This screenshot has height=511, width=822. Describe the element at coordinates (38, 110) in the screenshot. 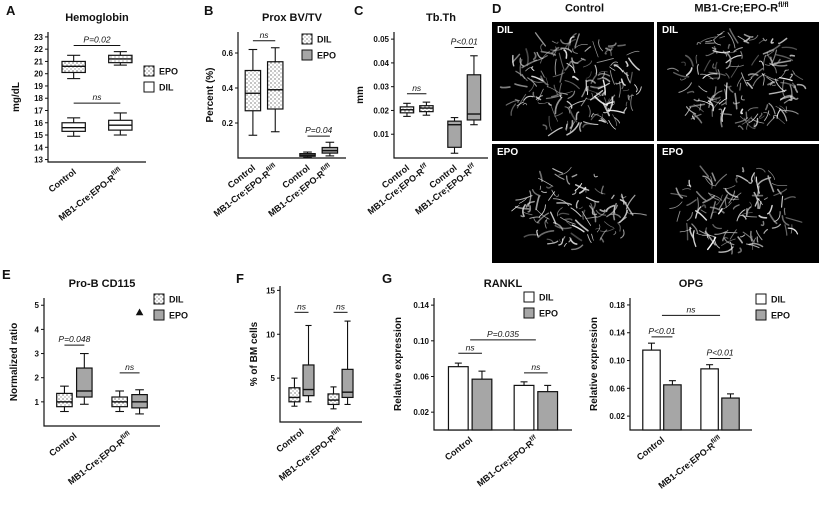

I see `y-tick-label: 17` at that location.